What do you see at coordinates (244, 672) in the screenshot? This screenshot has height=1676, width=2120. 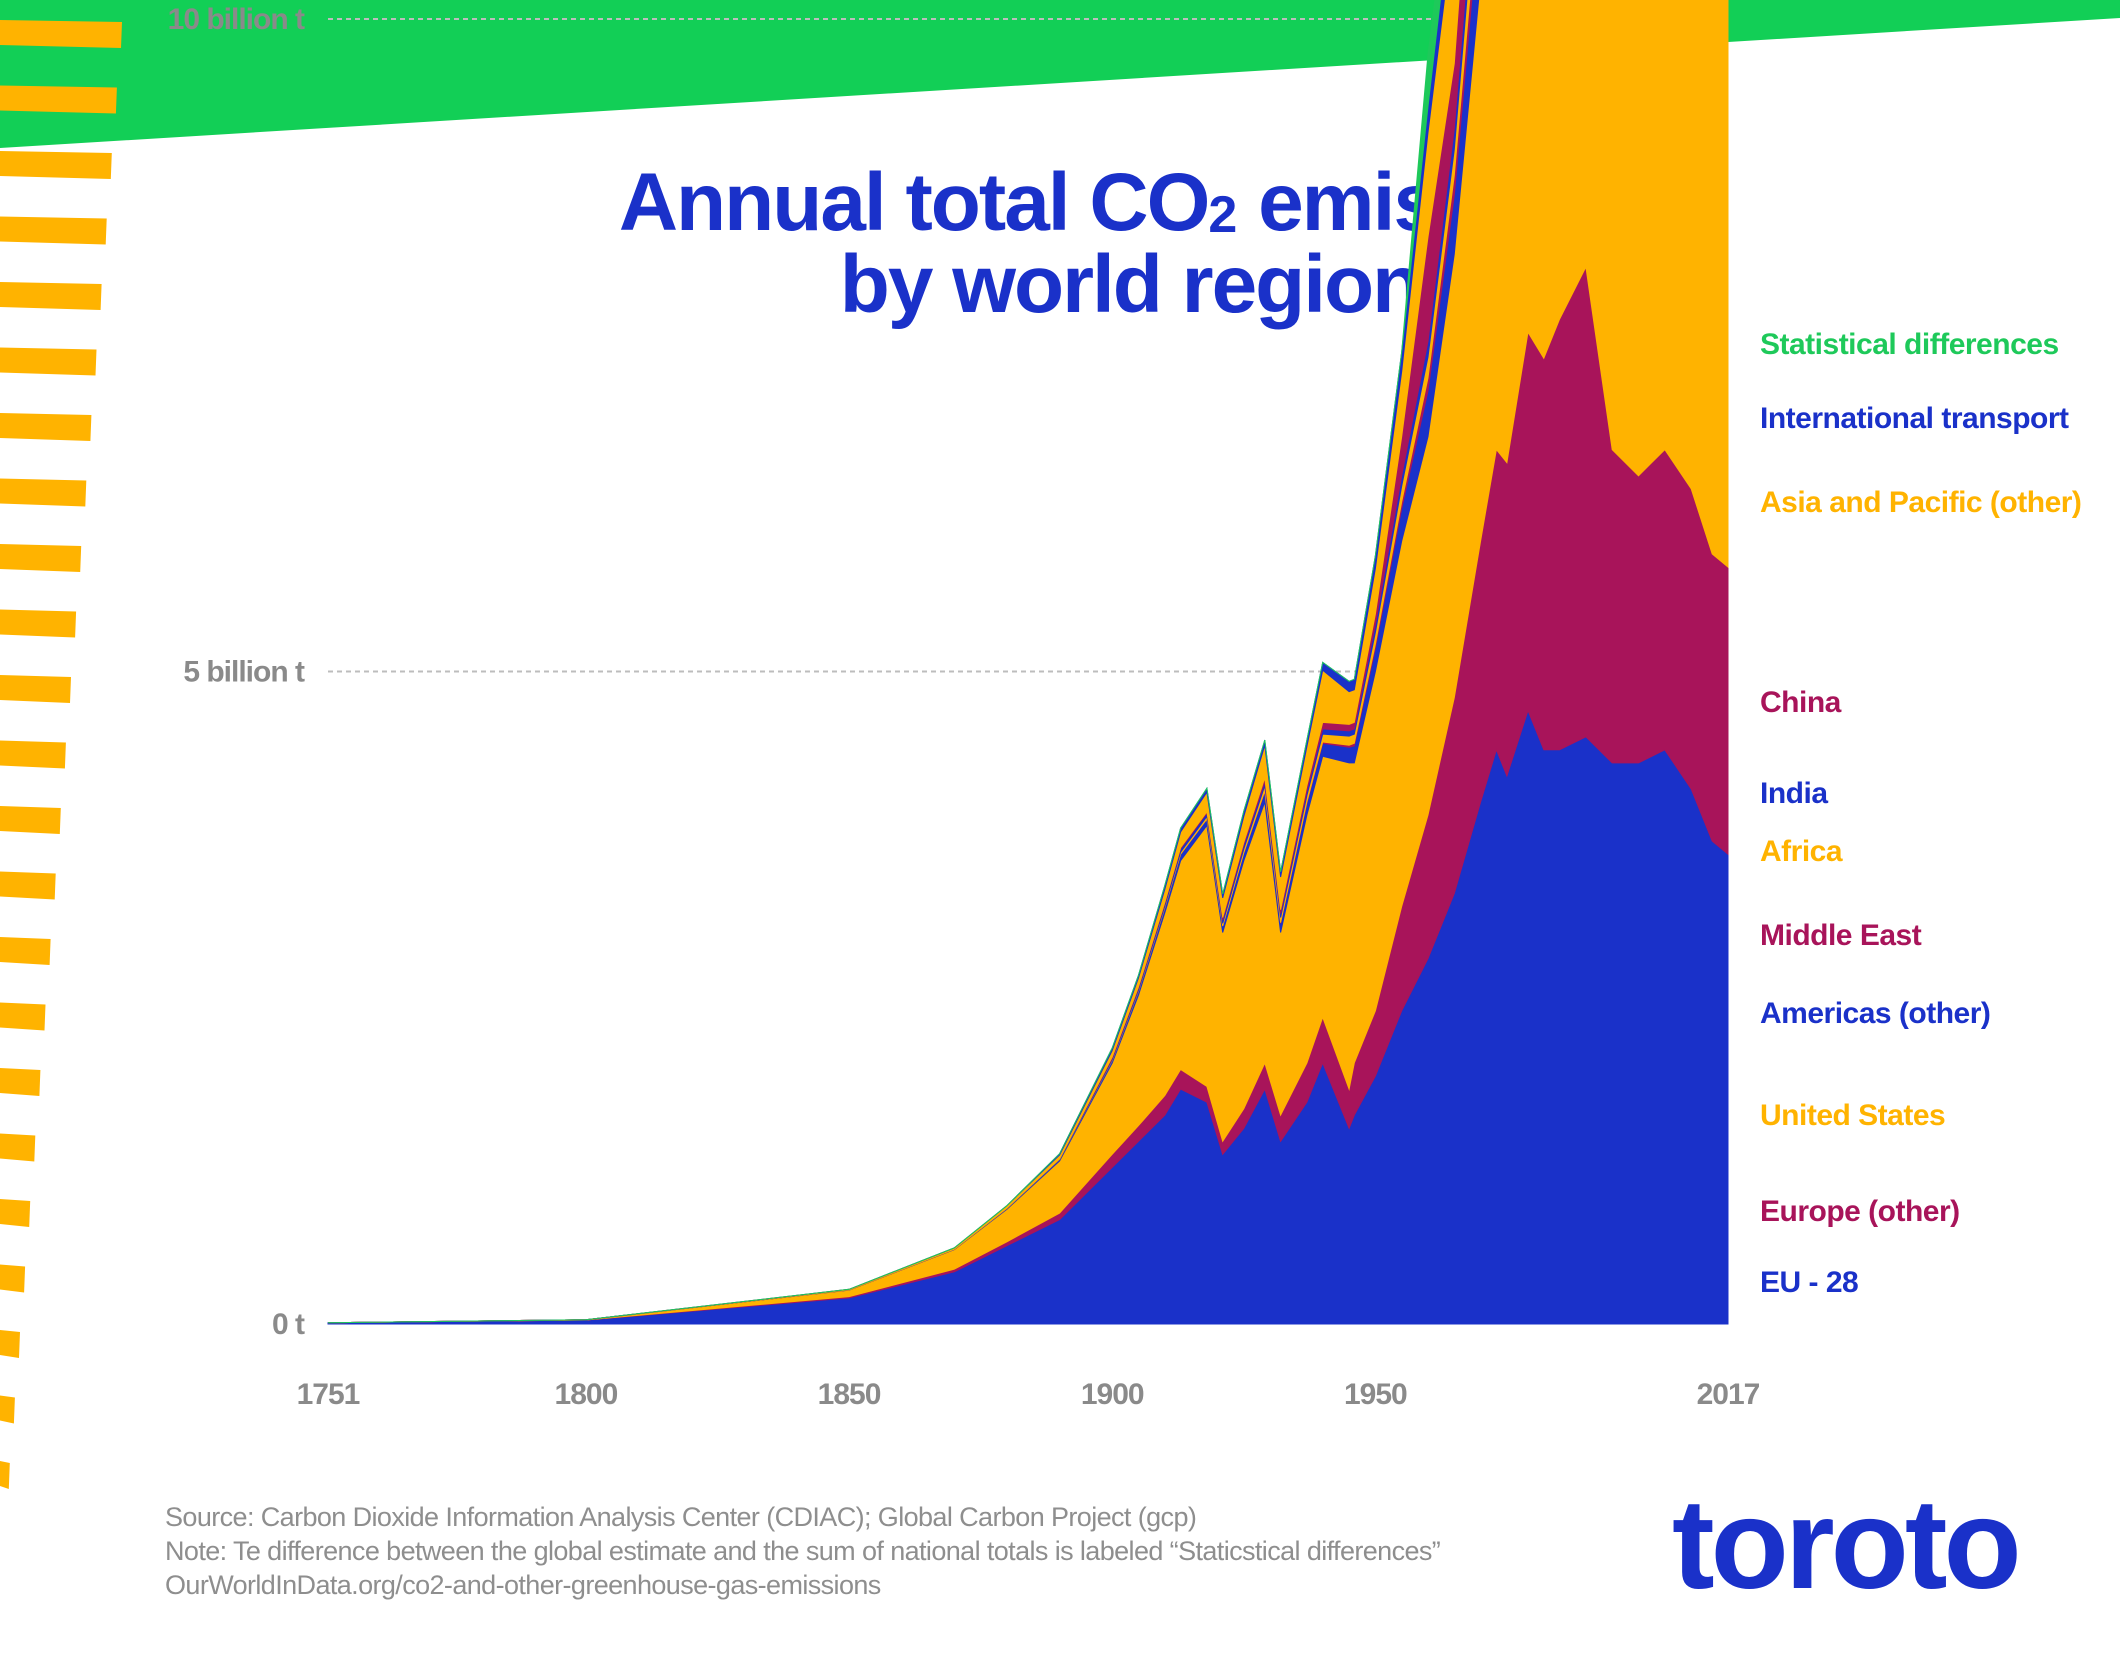 I see `y-tick-label: 5 billion t` at bounding box center [244, 672].